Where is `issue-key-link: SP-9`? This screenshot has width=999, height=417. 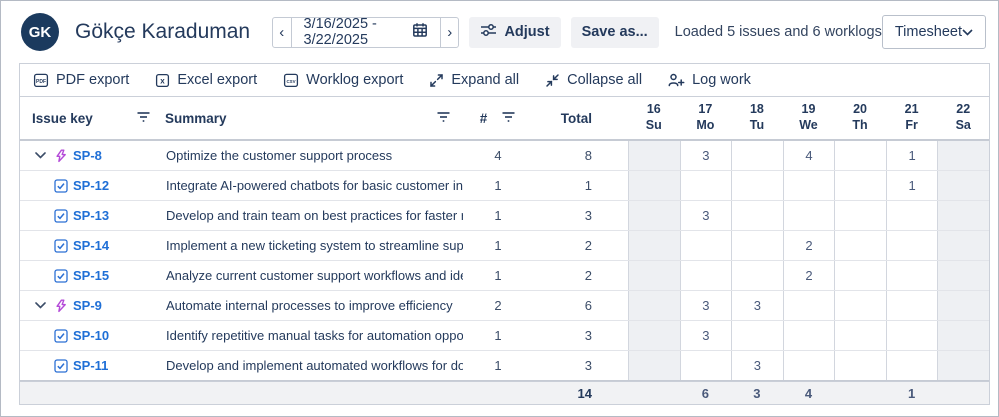 issue-key-link: SP-9 is located at coordinates (87, 305).